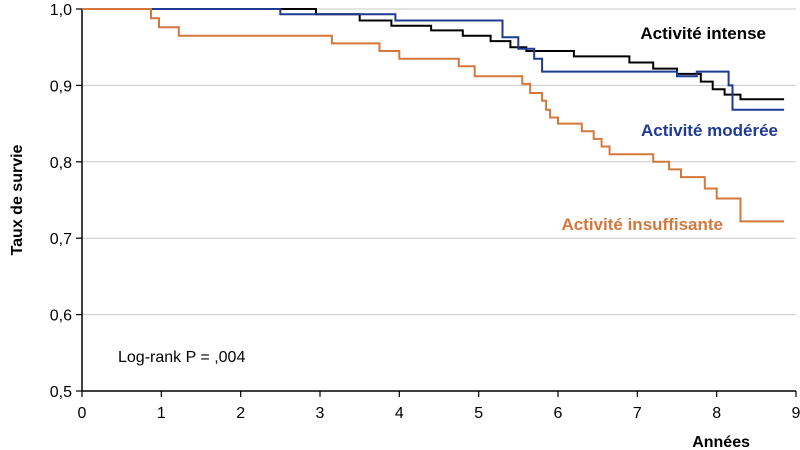 Image resolution: width=800 pixels, height=450 pixels. I want to click on x-axis-title: Années, so click(721, 442).